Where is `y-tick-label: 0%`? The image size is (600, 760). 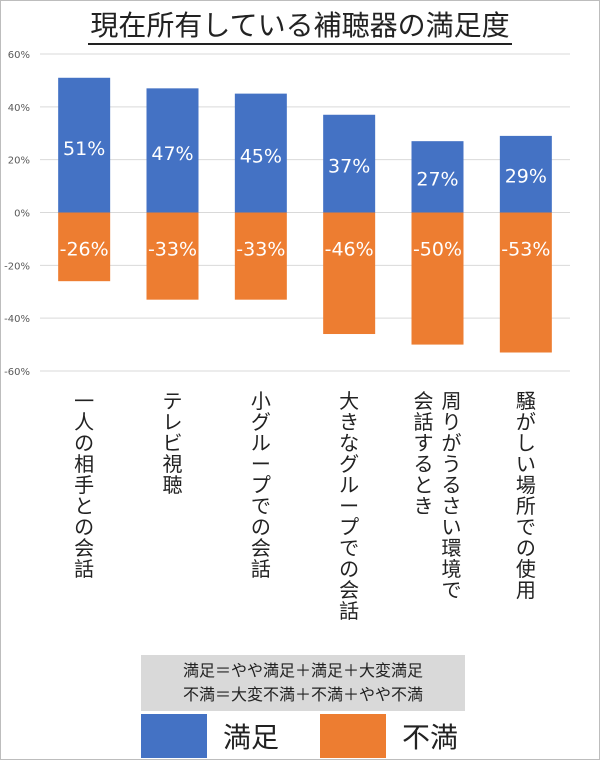
y-tick-label: 0% is located at coordinates (22, 214).